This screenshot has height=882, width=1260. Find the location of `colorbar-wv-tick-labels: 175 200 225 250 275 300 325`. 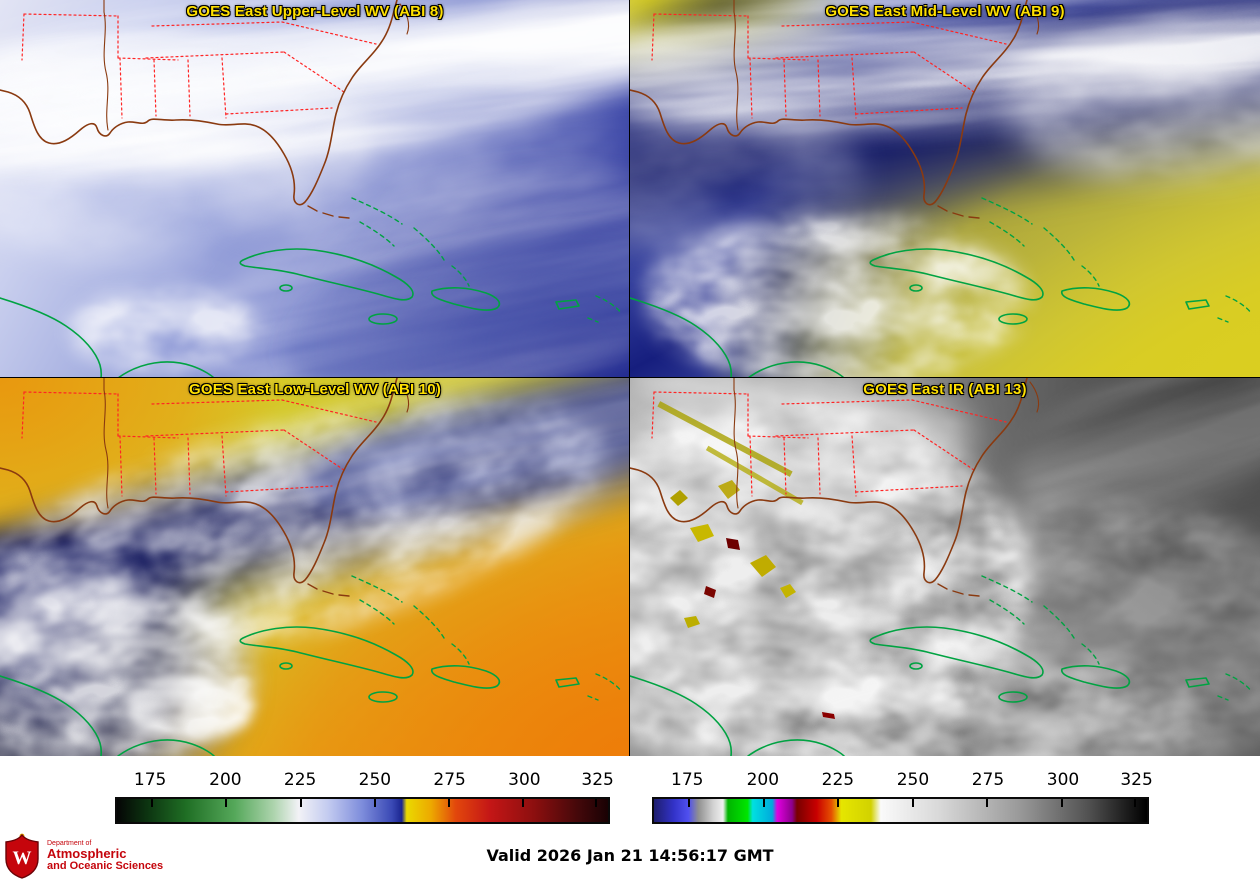

colorbar-wv-tick-labels: 175 200 225 250 275 300 325 is located at coordinates (364, 782).